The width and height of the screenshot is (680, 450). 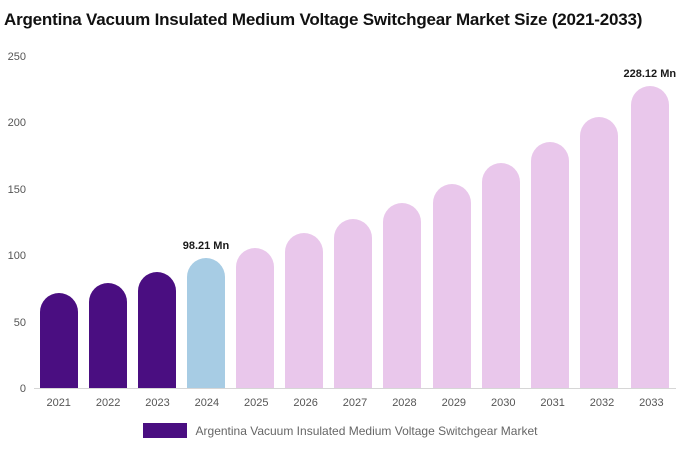 What do you see at coordinates (157, 403) in the screenshot?
I see `x-axis-label-2023: 2023` at bounding box center [157, 403].